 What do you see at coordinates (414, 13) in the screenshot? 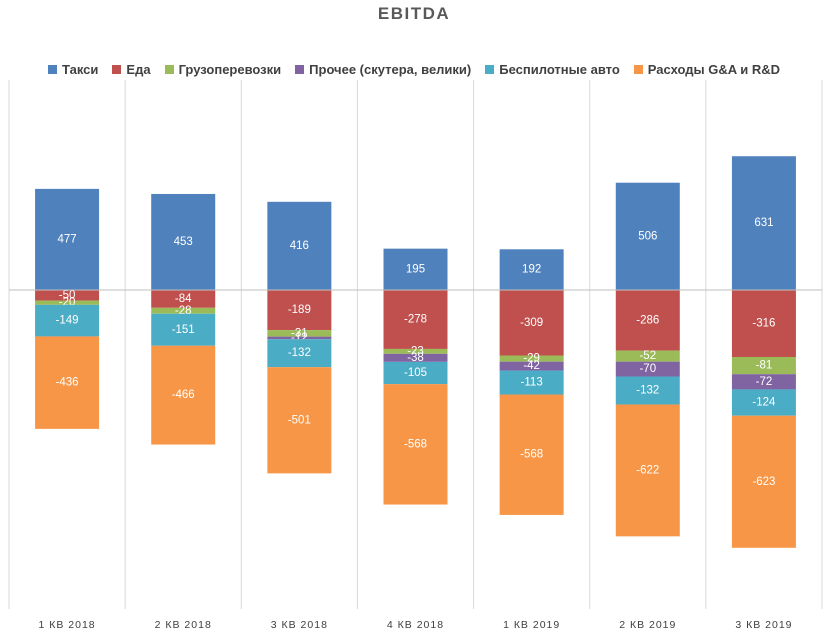
I see `chart-title: EBITDA` at bounding box center [414, 13].